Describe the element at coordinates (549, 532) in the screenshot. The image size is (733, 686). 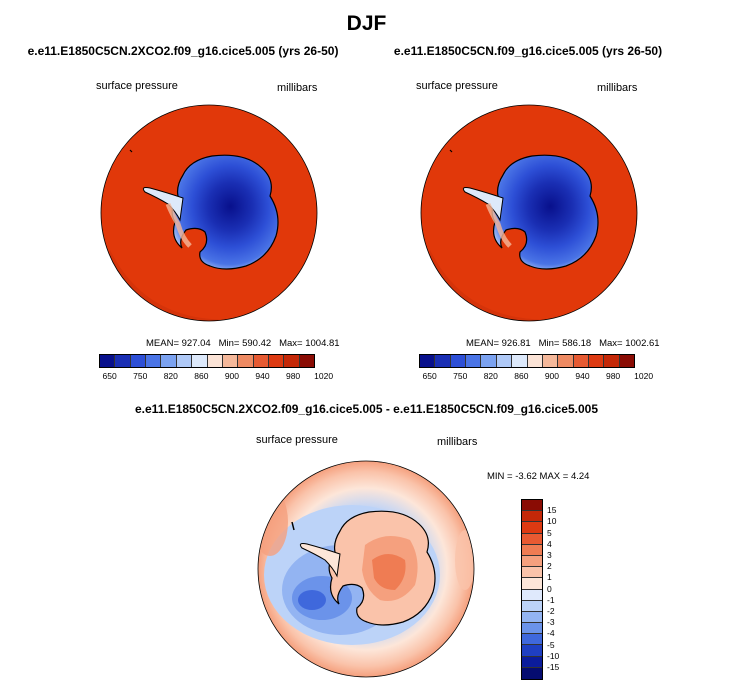
I see `diff-colorbar-tick-label: 5` at that location.